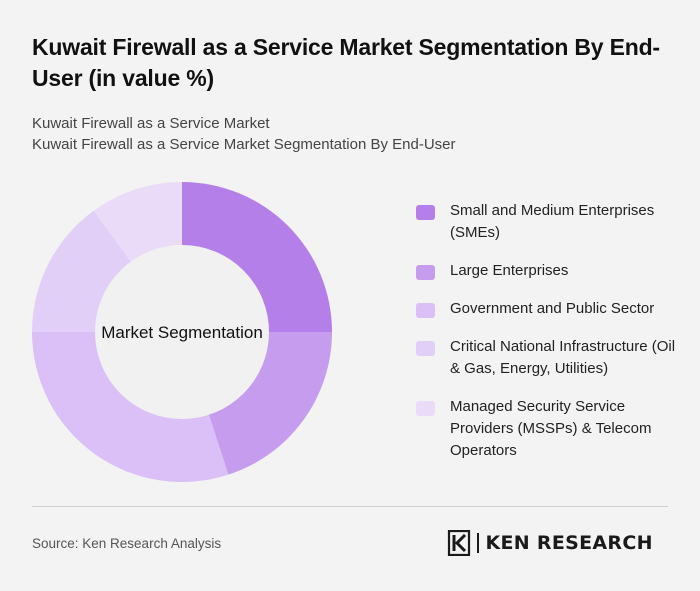  Describe the element at coordinates (425, 310) in the screenshot. I see `legend-swatch-government` at that location.